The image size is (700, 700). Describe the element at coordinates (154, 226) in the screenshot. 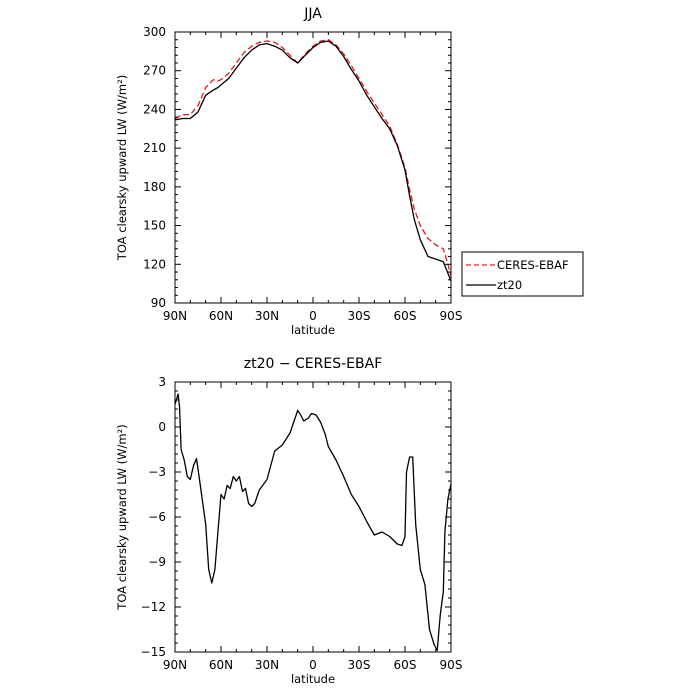

I see `y-tick-label: 150` at that location.